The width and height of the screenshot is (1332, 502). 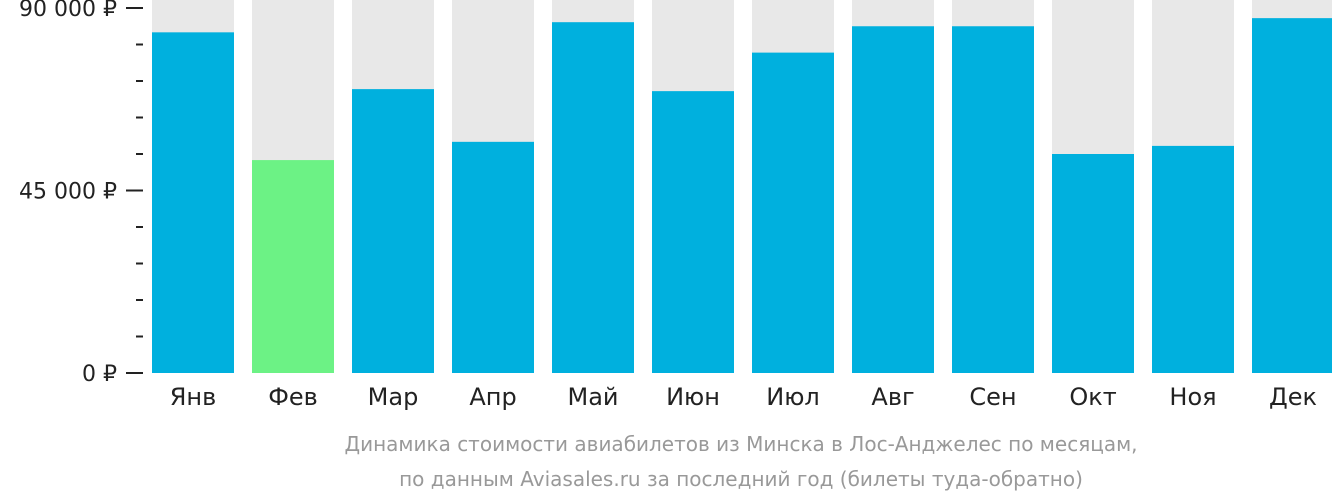 I want to click on x-tick-label: Сен, so click(x=992, y=397).